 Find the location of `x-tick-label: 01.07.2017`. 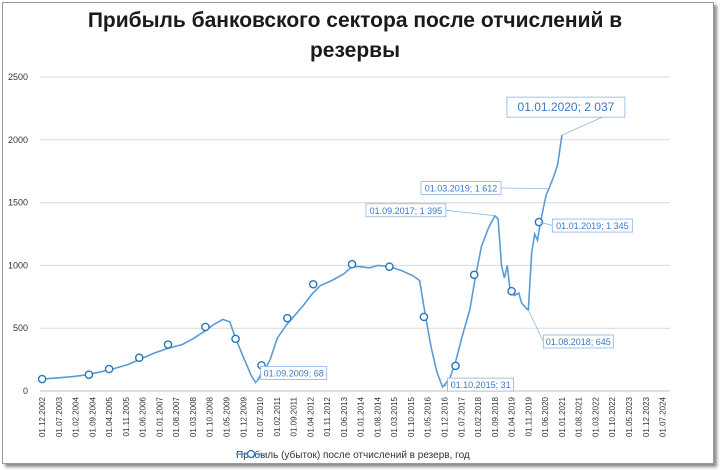

x-tick-label: 01.07.2017 is located at coordinates (461, 416).